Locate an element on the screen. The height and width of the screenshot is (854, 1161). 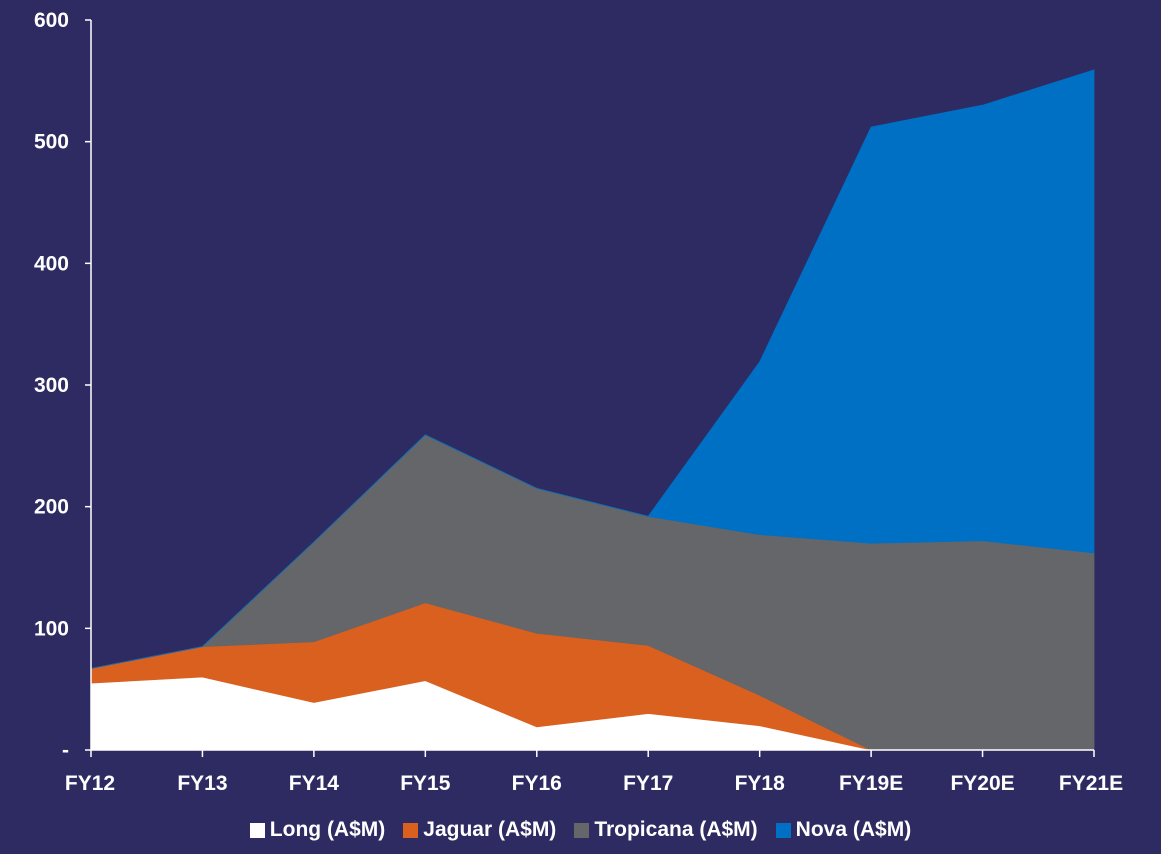
legend-item: Jaguar (A$M) is located at coordinates (479, 830).